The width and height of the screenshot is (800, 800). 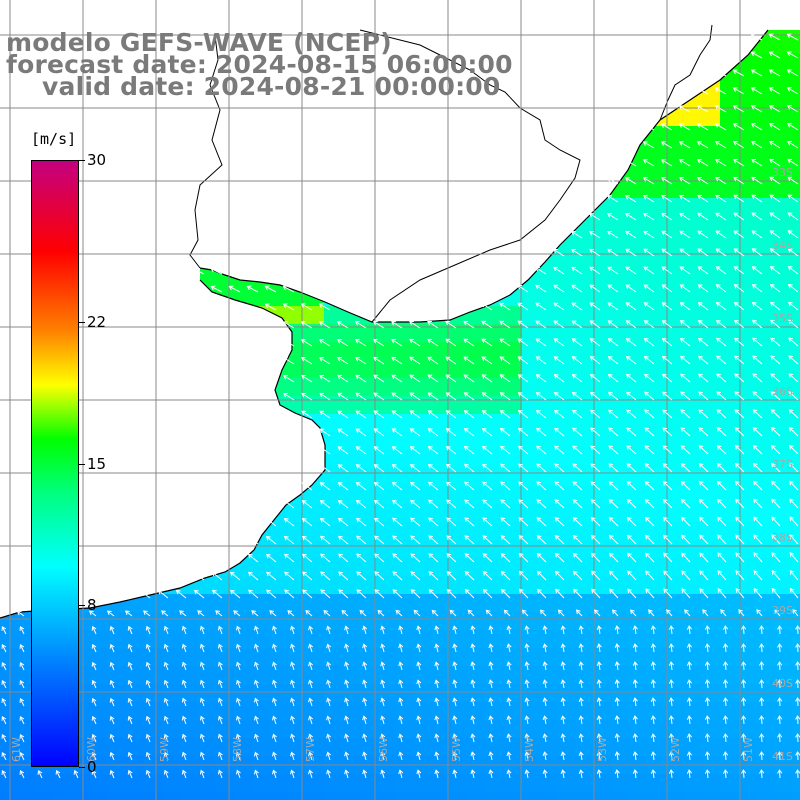 I want to click on colorbar-tick-mark, so click(x=82, y=767).